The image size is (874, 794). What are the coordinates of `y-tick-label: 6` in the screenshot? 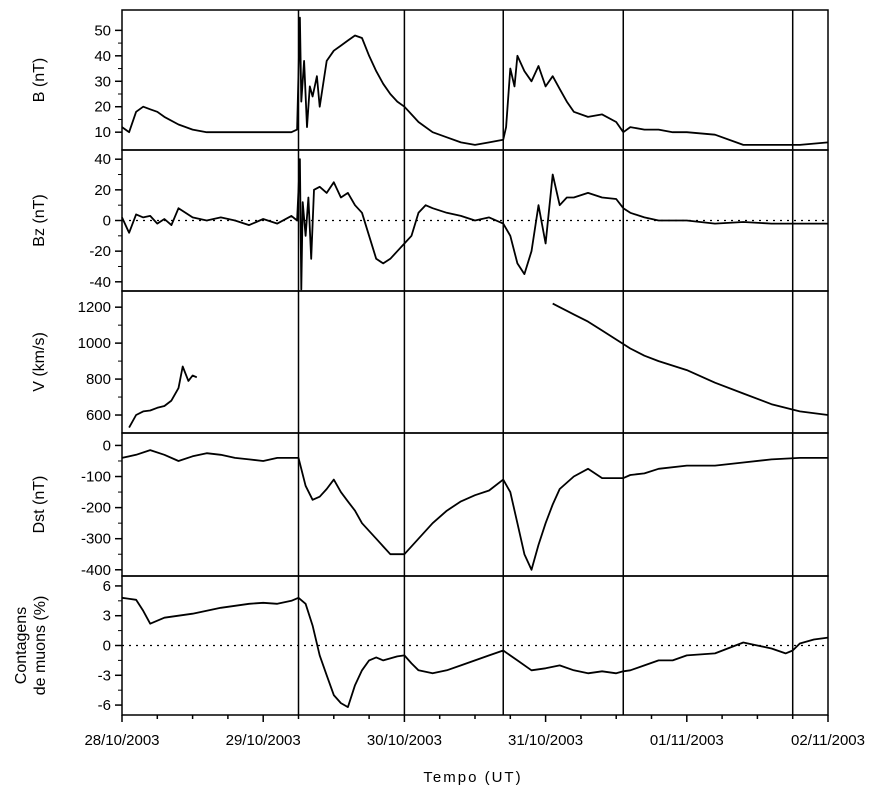 It's located at (107, 586).